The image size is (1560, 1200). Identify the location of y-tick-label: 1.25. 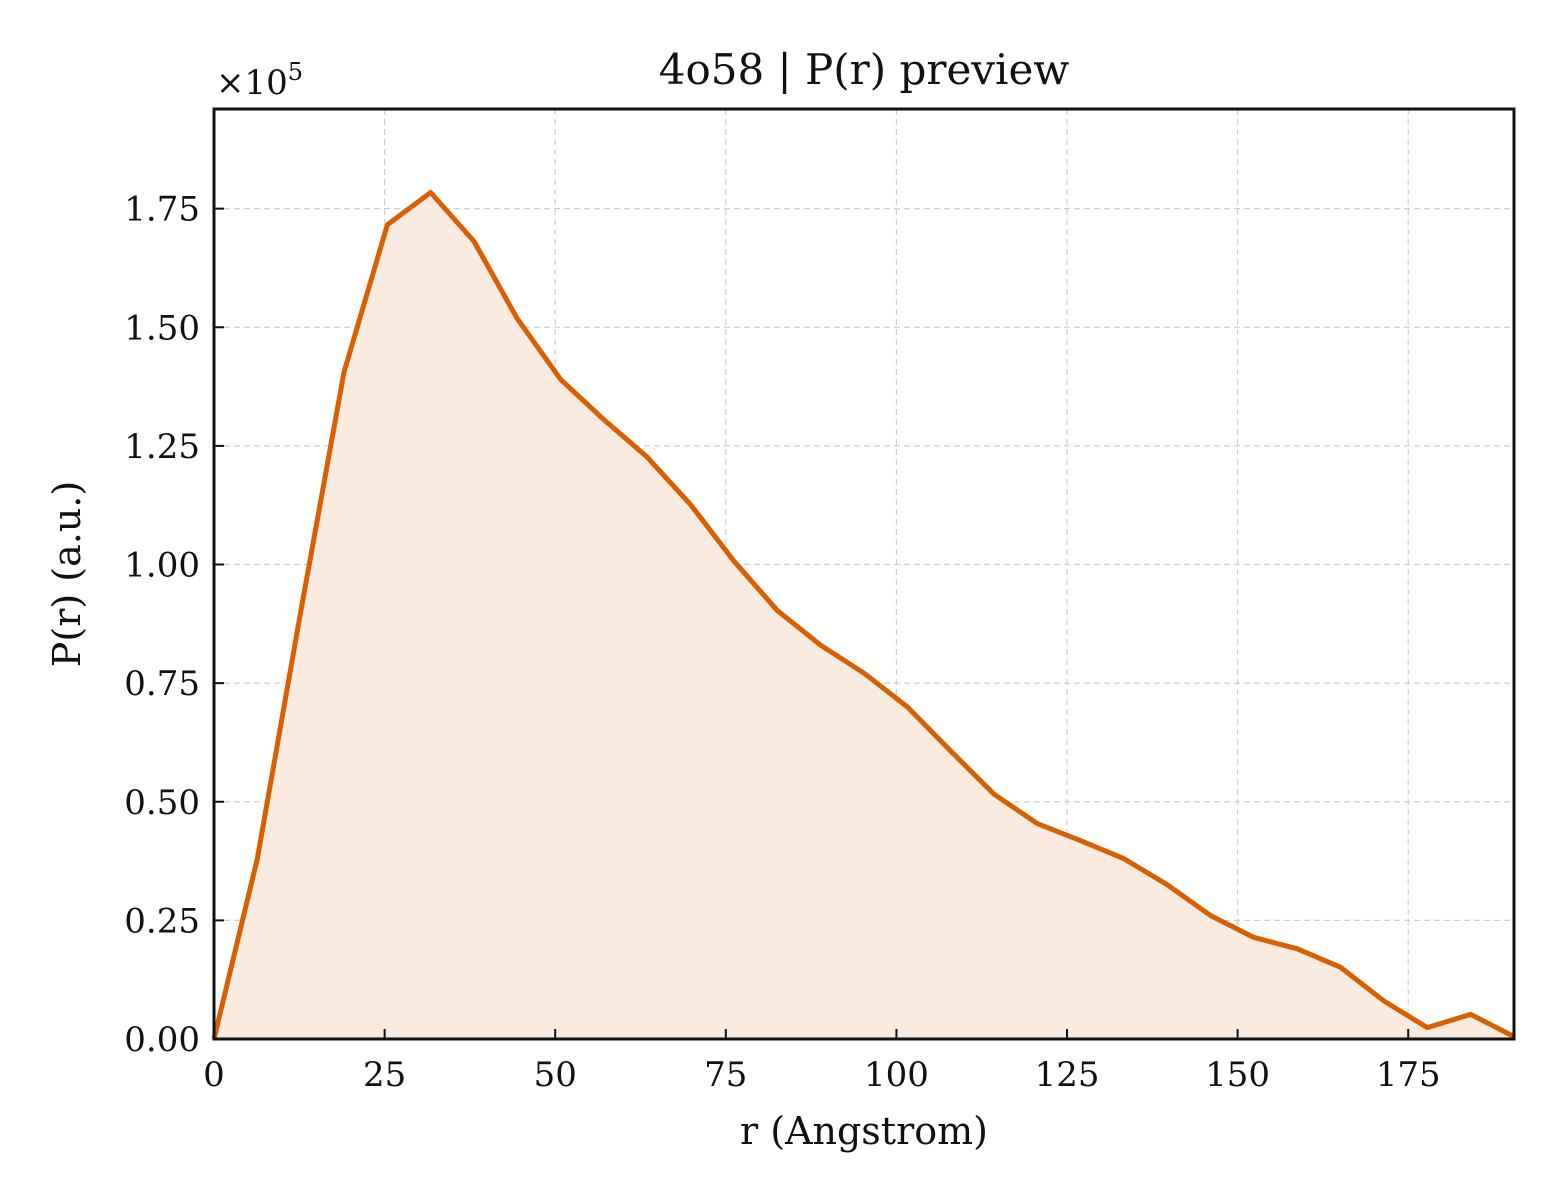
(162, 447).